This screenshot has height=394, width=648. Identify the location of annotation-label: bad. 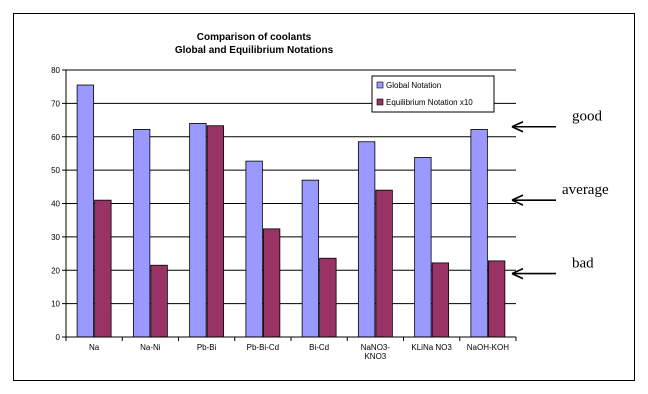
(583, 264).